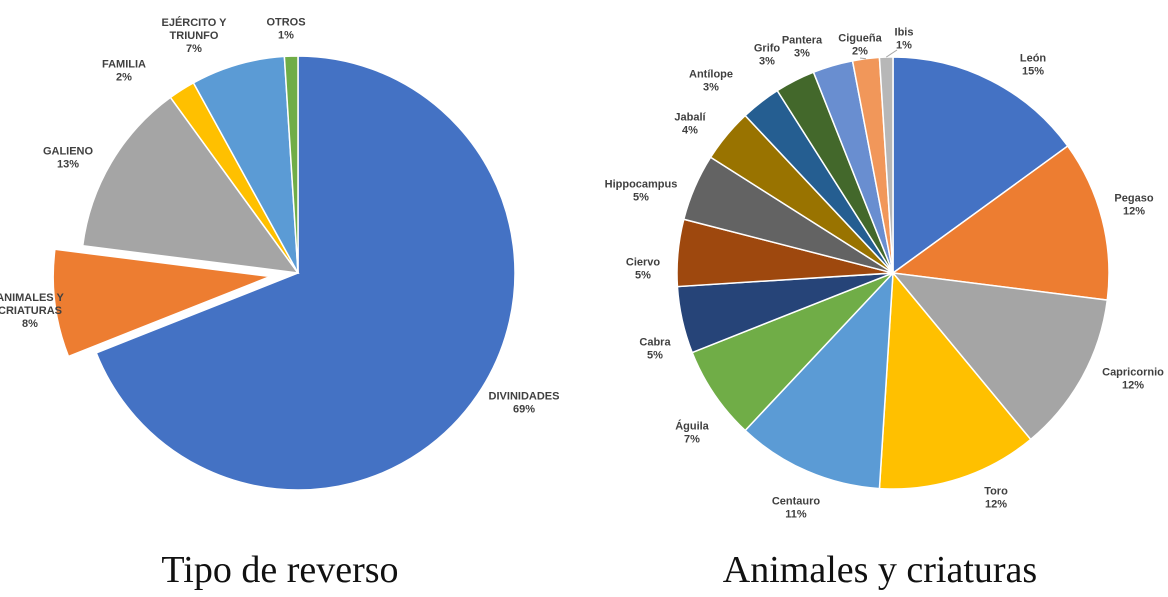 The width and height of the screenshot is (1168, 597). I want to click on data-label-familia: FAMILIA 2%, so click(124, 71).